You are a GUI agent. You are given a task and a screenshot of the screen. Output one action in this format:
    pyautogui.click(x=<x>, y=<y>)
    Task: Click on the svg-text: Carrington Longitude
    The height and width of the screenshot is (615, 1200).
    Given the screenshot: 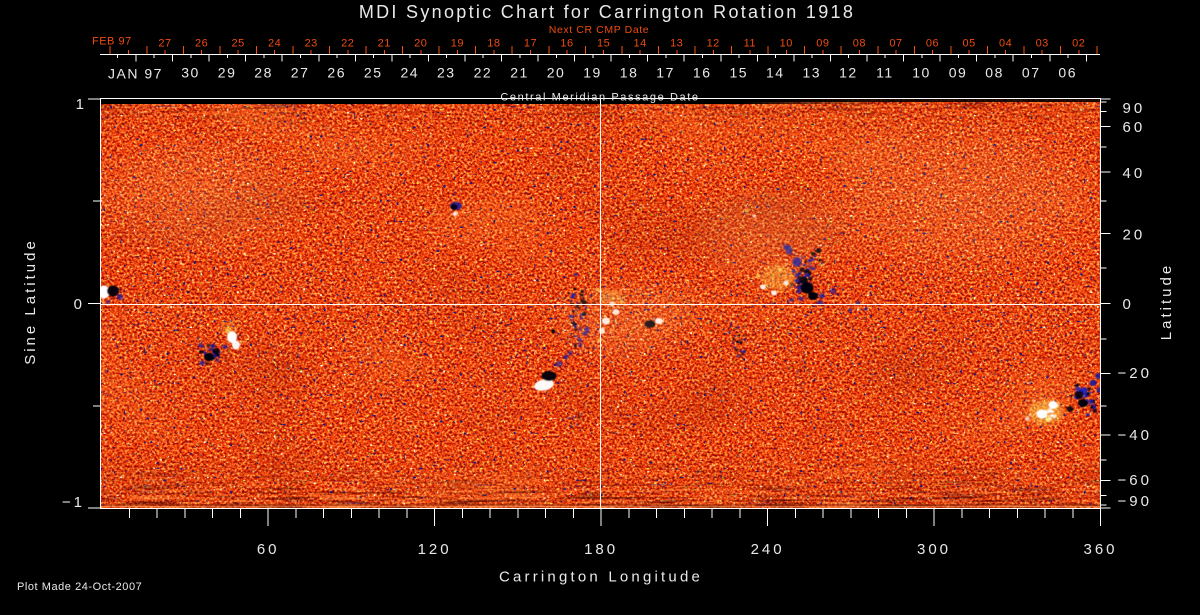 What is the action you would take?
    pyautogui.click(x=601, y=577)
    